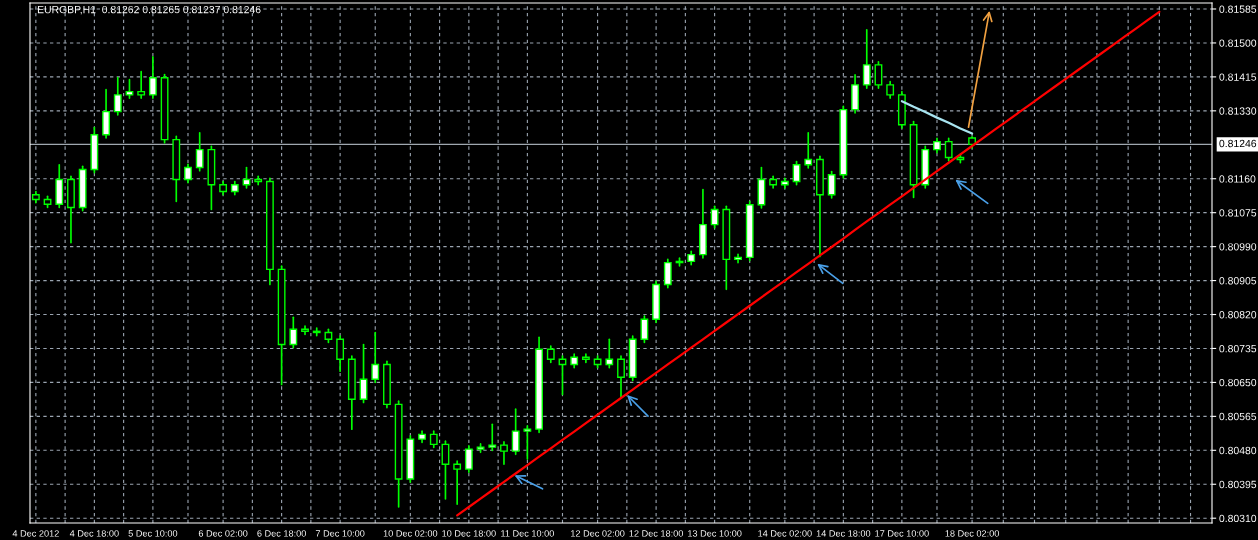 The image size is (1258, 540). Describe the element at coordinates (1238, 450) in the screenshot. I see `y-tick-label: 0.80480` at that location.